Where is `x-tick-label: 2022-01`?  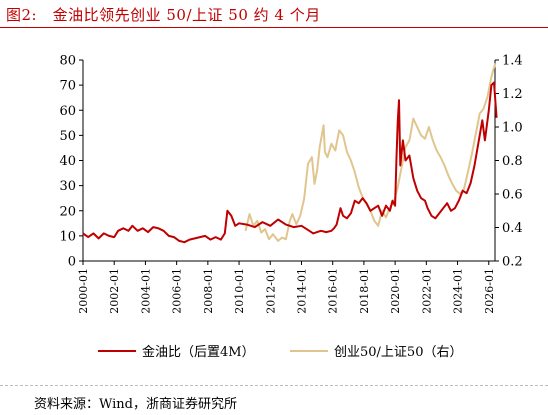
x-tick-label: 2022-01 is located at coordinates (426, 291).